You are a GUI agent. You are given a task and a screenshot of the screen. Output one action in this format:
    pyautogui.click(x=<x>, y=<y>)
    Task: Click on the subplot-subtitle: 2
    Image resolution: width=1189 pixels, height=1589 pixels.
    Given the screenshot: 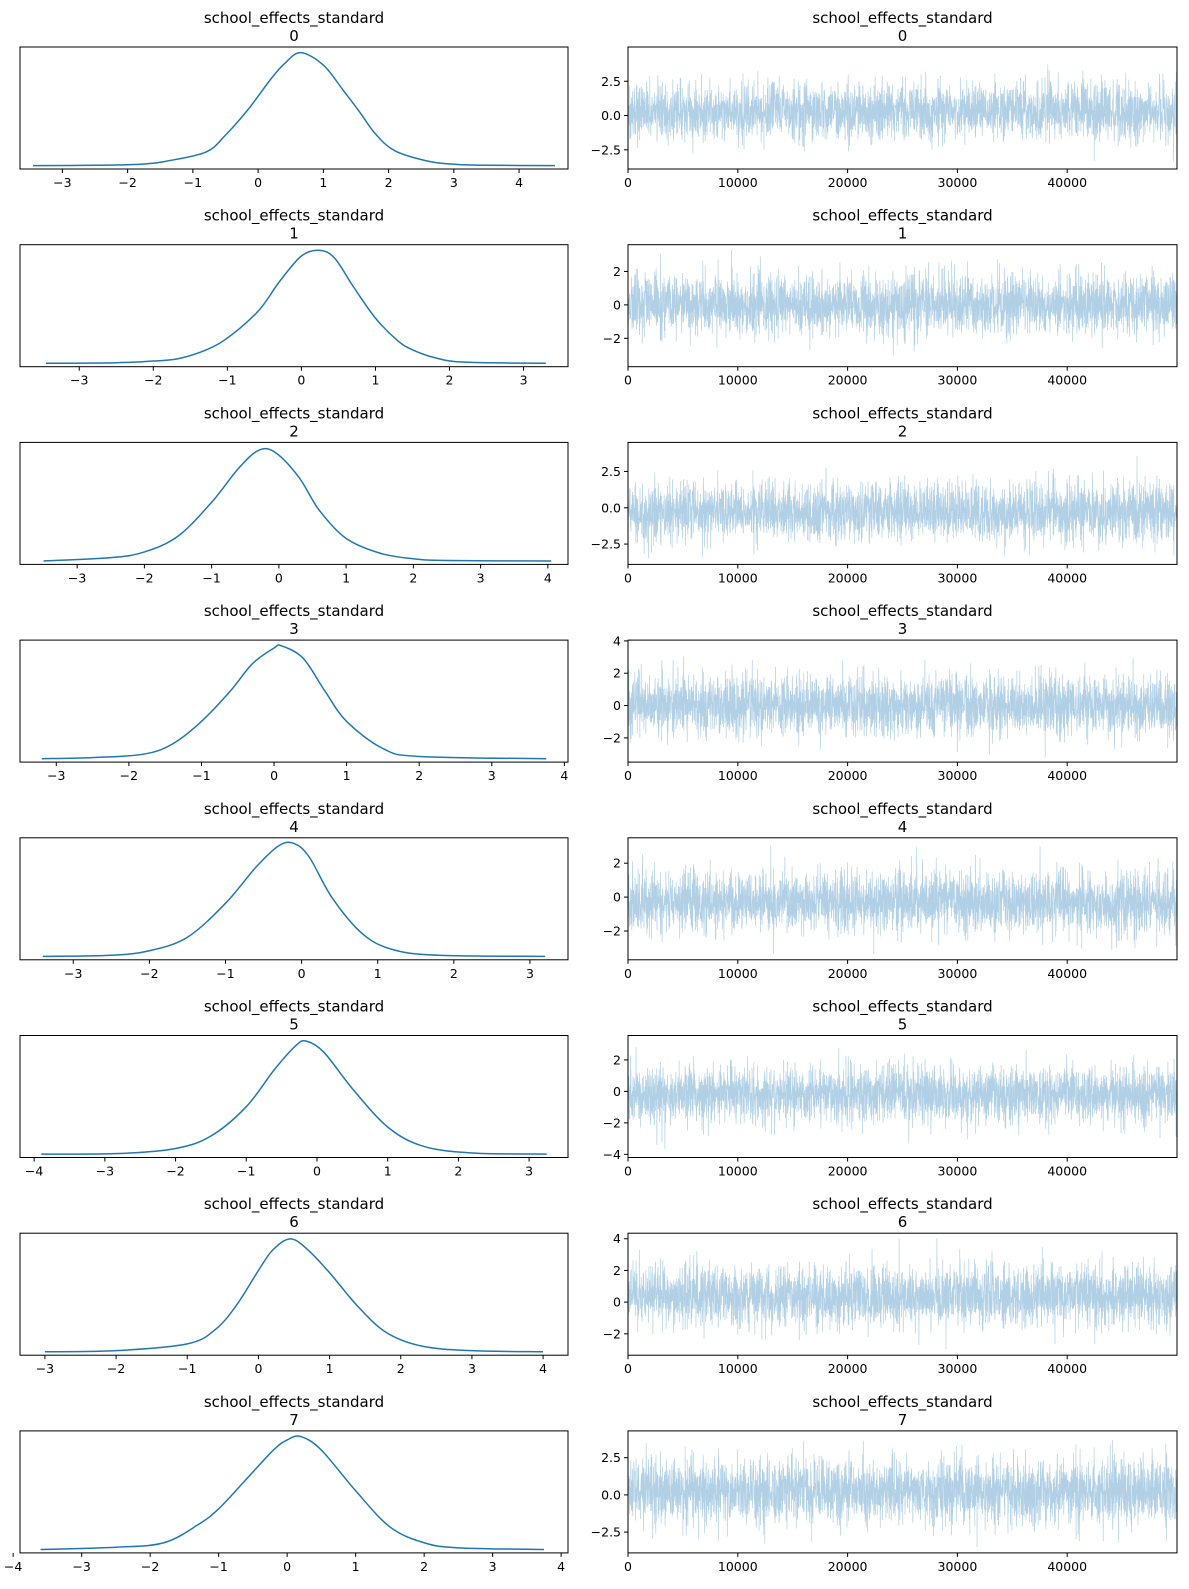 What is the action you would take?
    pyautogui.click(x=903, y=431)
    